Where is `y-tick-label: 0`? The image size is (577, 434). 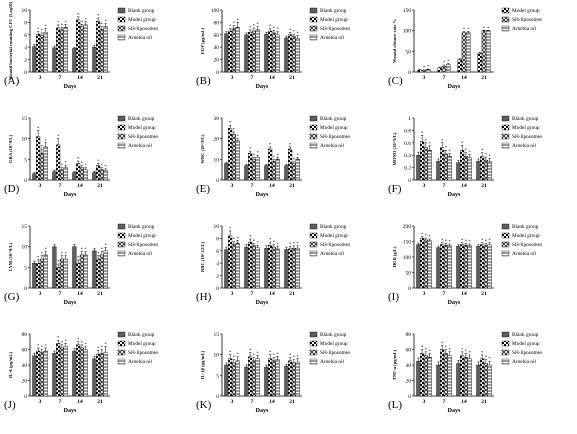
y-tick-label: 0 is located at coordinates (409, 289).